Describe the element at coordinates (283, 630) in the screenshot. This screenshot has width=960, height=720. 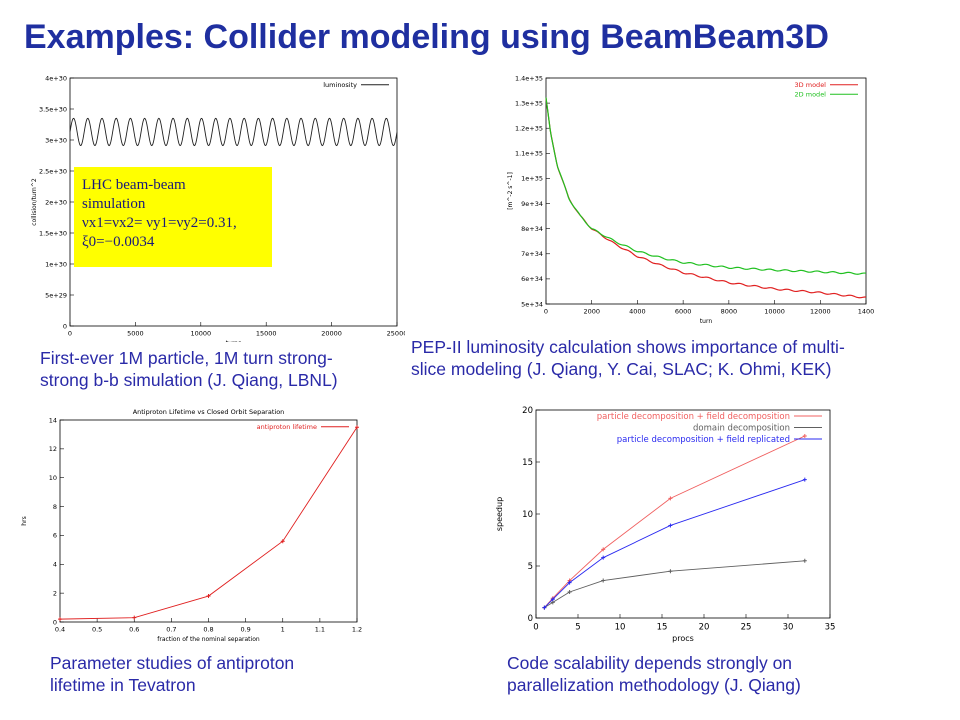
I see `x-tick-label: 1` at that location.